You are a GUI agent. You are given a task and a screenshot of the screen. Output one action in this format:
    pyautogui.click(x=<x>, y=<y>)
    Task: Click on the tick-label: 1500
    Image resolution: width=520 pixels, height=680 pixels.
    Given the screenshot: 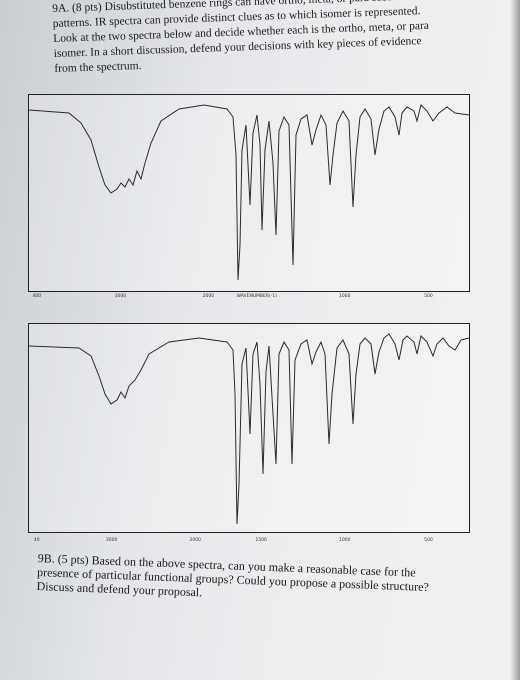 What is the action you would take?
    pyautogui.click(x=261, y=540)
    